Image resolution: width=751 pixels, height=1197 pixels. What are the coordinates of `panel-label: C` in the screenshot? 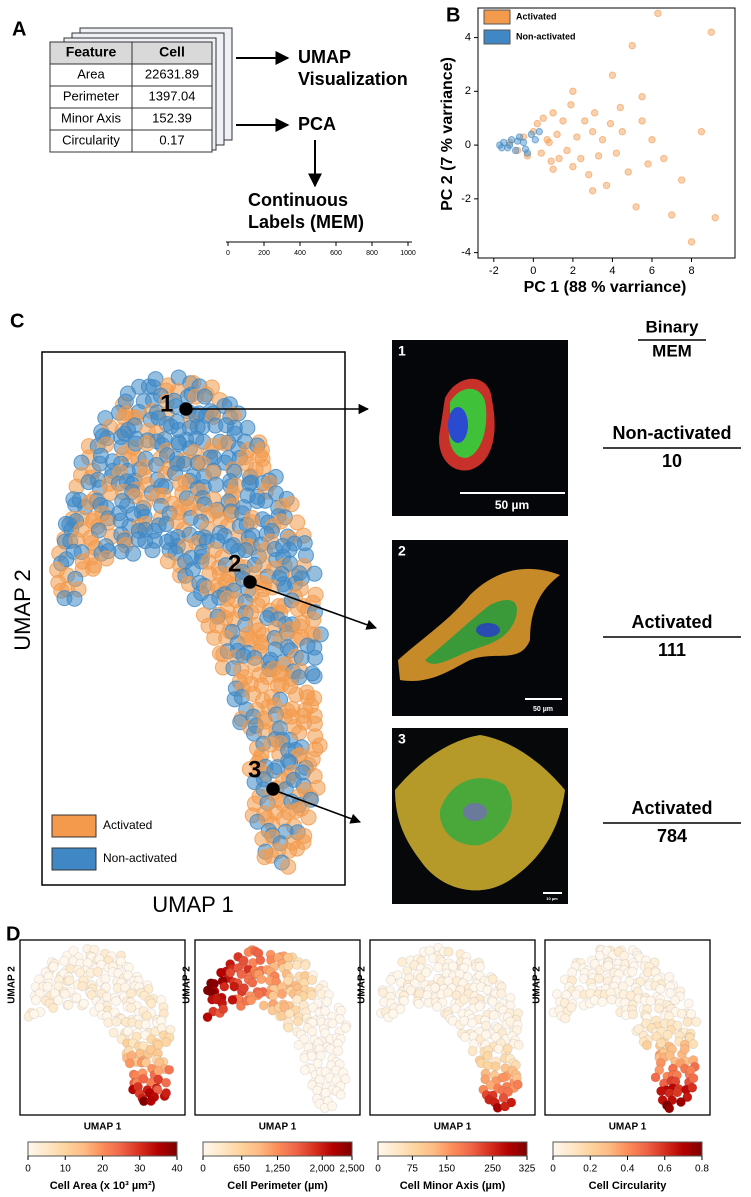 It's located at (17, 321).